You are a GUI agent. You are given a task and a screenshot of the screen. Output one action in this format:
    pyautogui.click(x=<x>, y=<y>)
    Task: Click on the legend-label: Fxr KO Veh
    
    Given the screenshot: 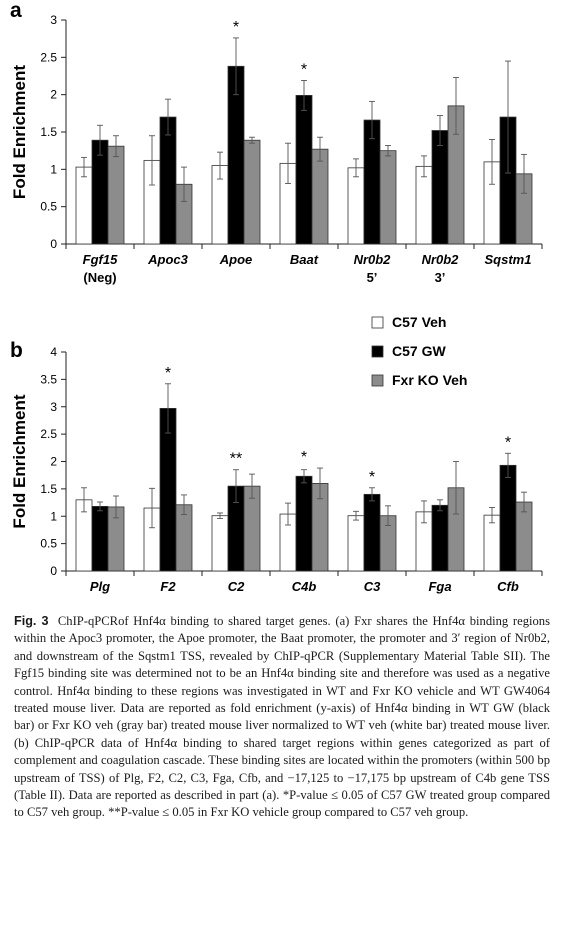 What is the action you would take?
    pyautogui.click(x=429, y=380)
    